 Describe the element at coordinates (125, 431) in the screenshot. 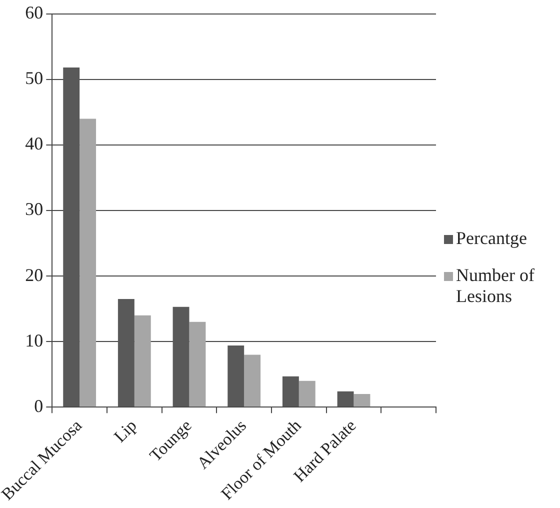

I see `x-tick-label: Lip` at that location.